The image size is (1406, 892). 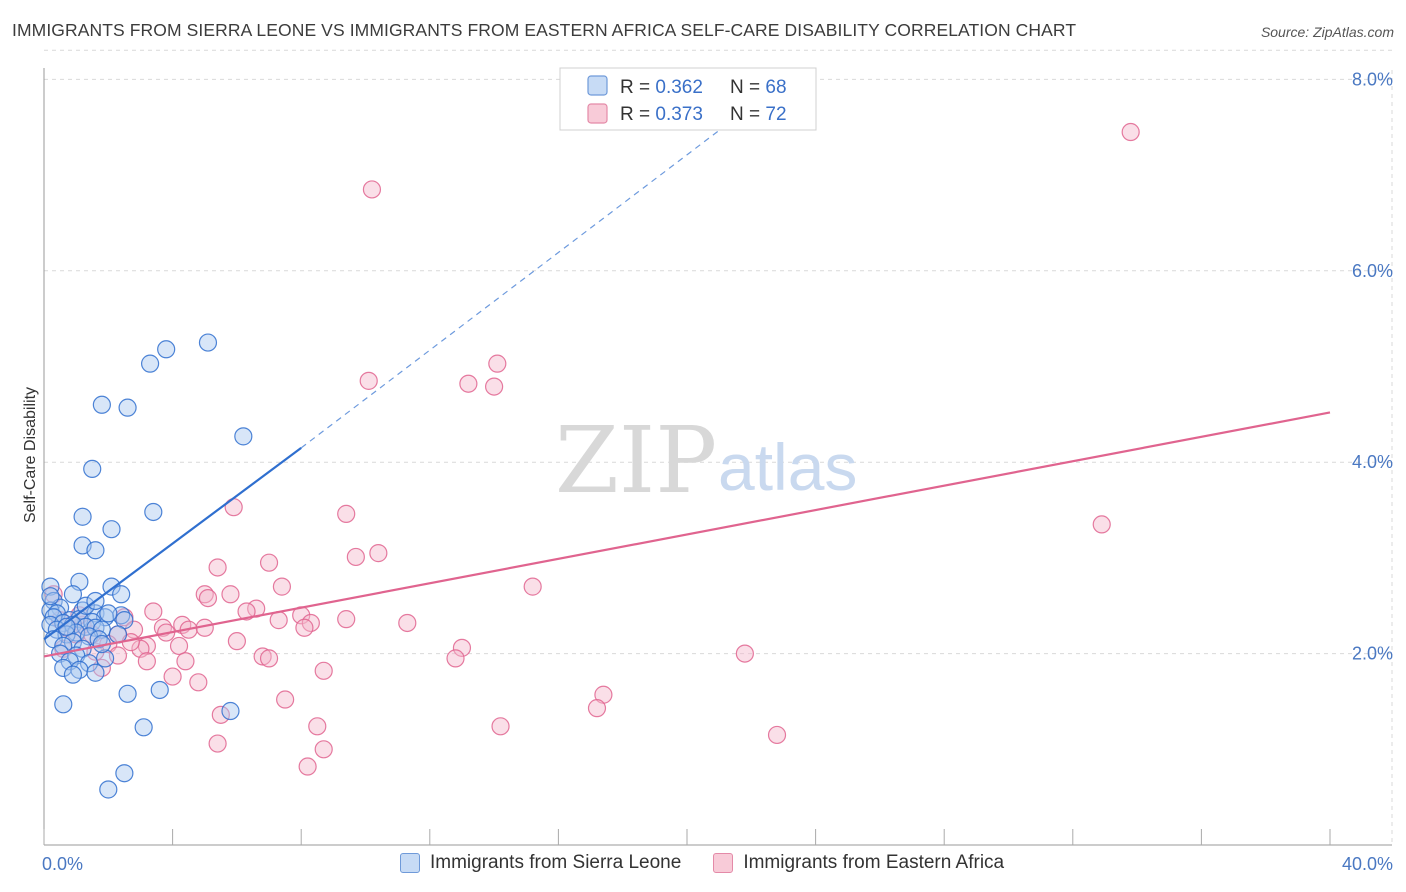 What do you see at coordinates (172, 543) in the screenshot?
I see `trend-line-sierra-leone` at bounding box center [172, 543].